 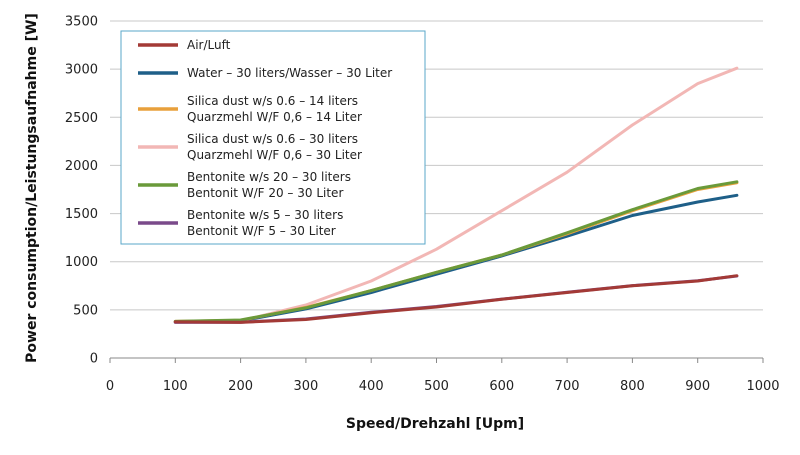 I want to click on y-axis-title: Power consumption/Leistungsaufnahme [W], so click(x=32, y=188).